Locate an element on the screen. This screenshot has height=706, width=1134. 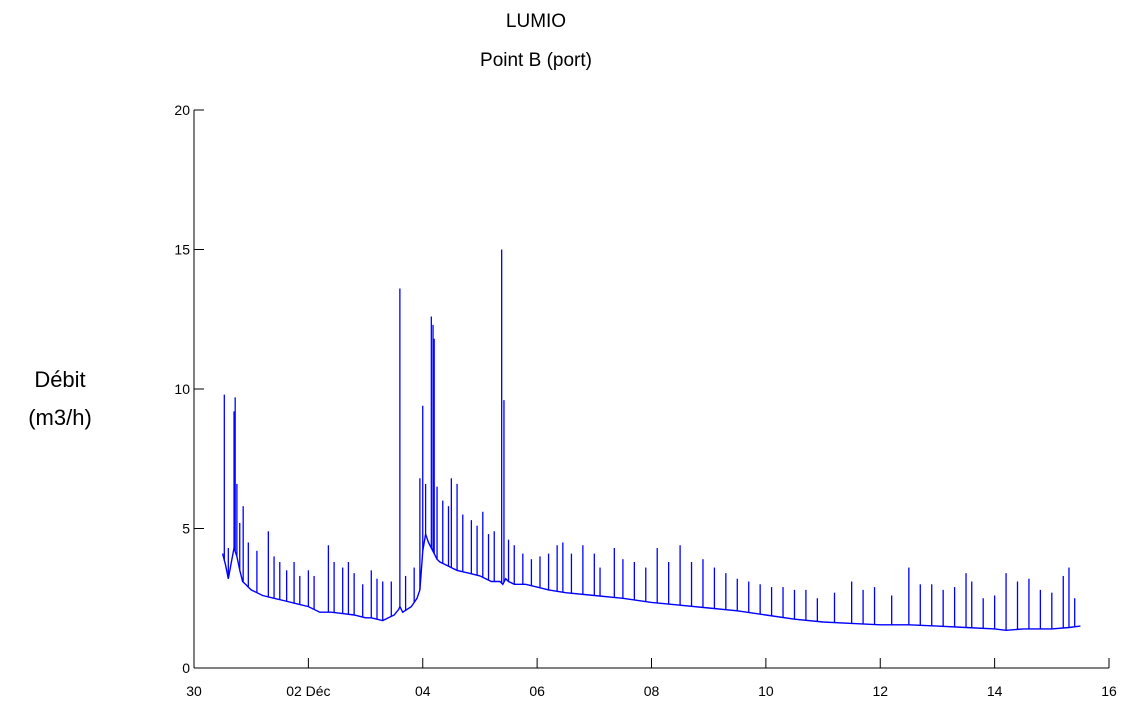
y-tick-label: 15 is located at coordinates (182, 250).